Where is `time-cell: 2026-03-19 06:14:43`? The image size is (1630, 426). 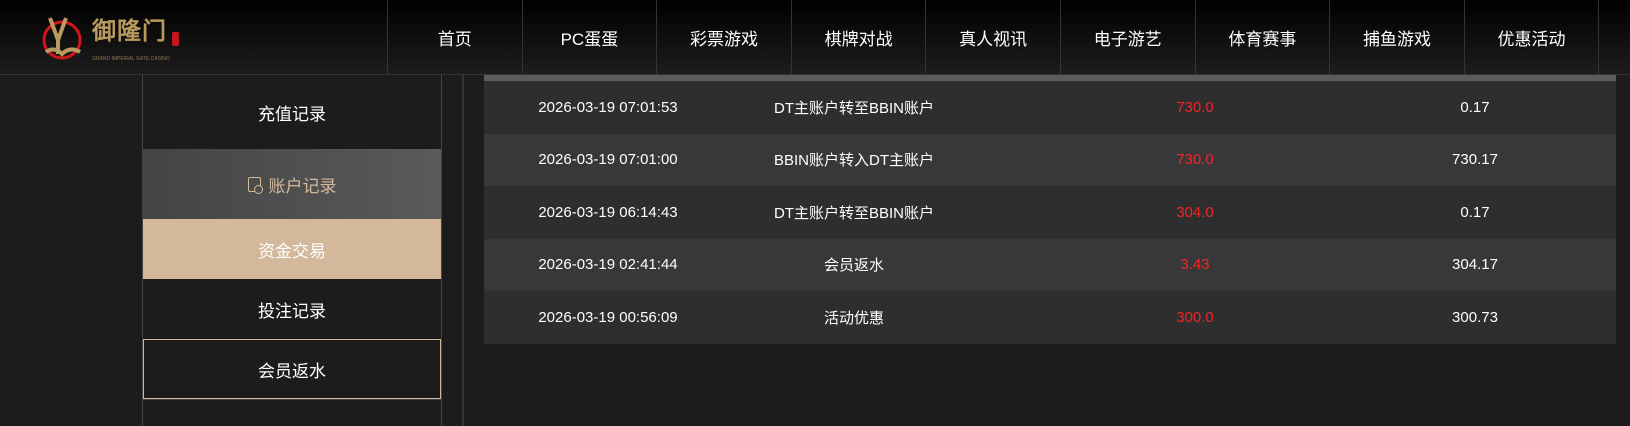 time-cell: 2026-03-19 06:14:43 is located at coordinates (608, 212).